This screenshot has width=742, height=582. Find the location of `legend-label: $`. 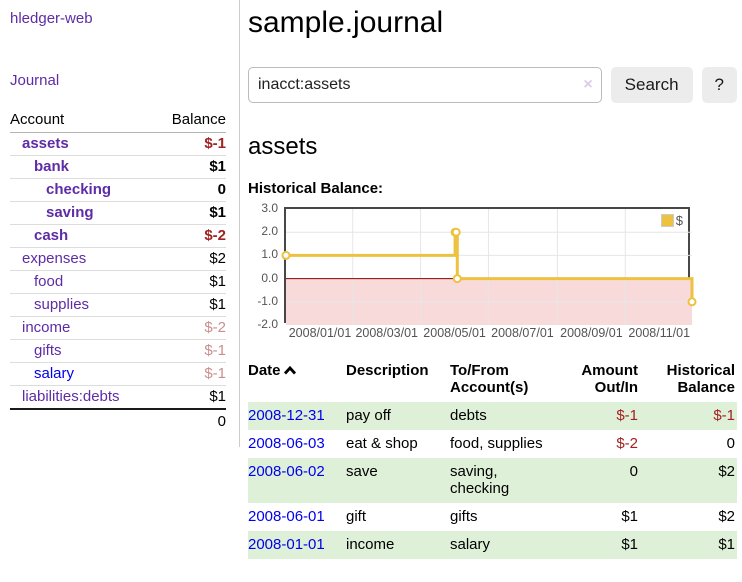

legend-label: $ is located at coordinates (679, 220).